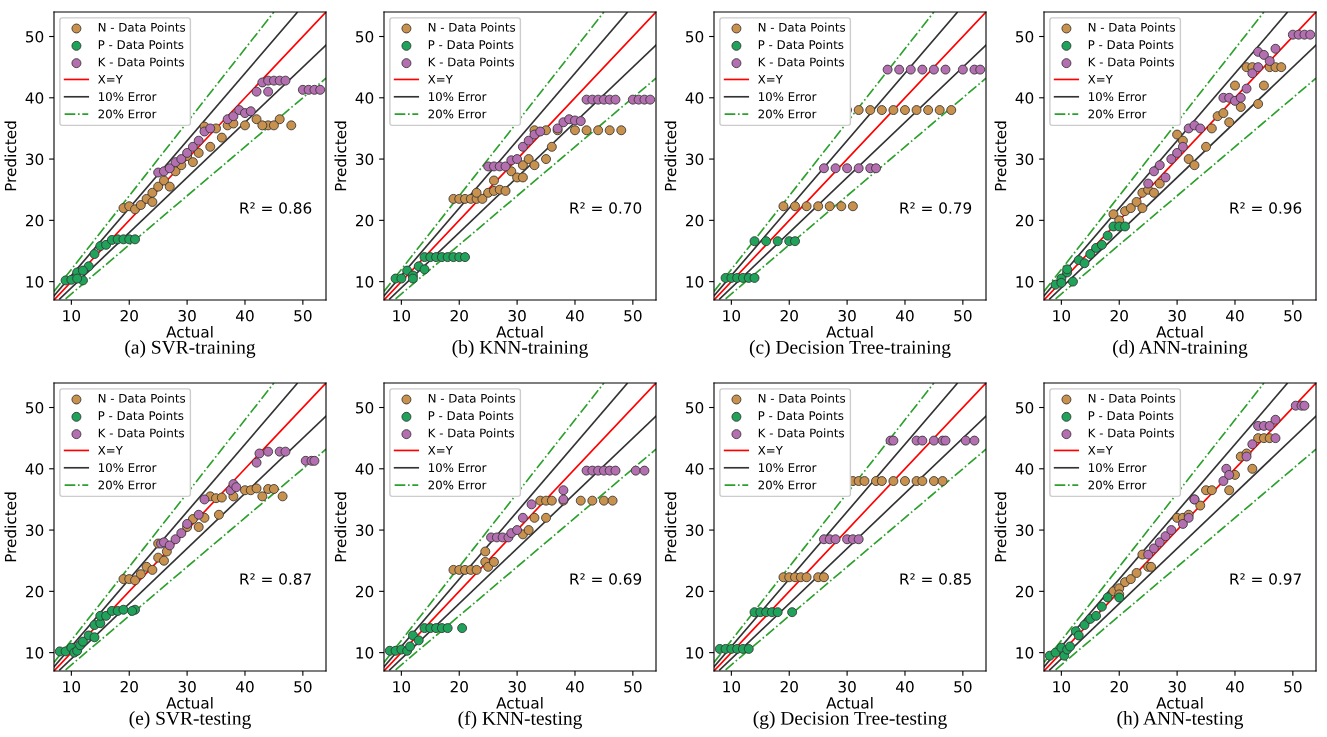 This screenshot has width=1327, height=737. I want to click on text: (a) SVR-training, so click(190, 349).